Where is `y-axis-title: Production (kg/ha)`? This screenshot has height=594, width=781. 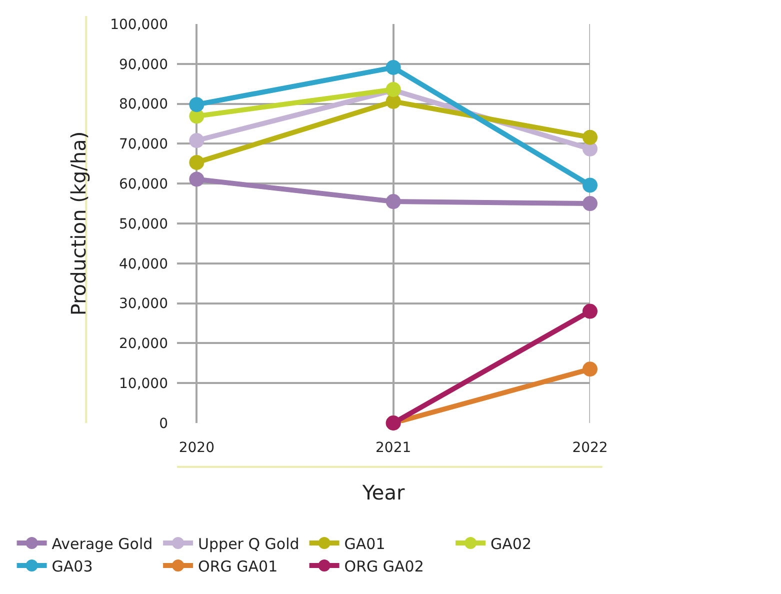
y-axis-title: Production (kg/ha) is located at coordinates (78, 223).